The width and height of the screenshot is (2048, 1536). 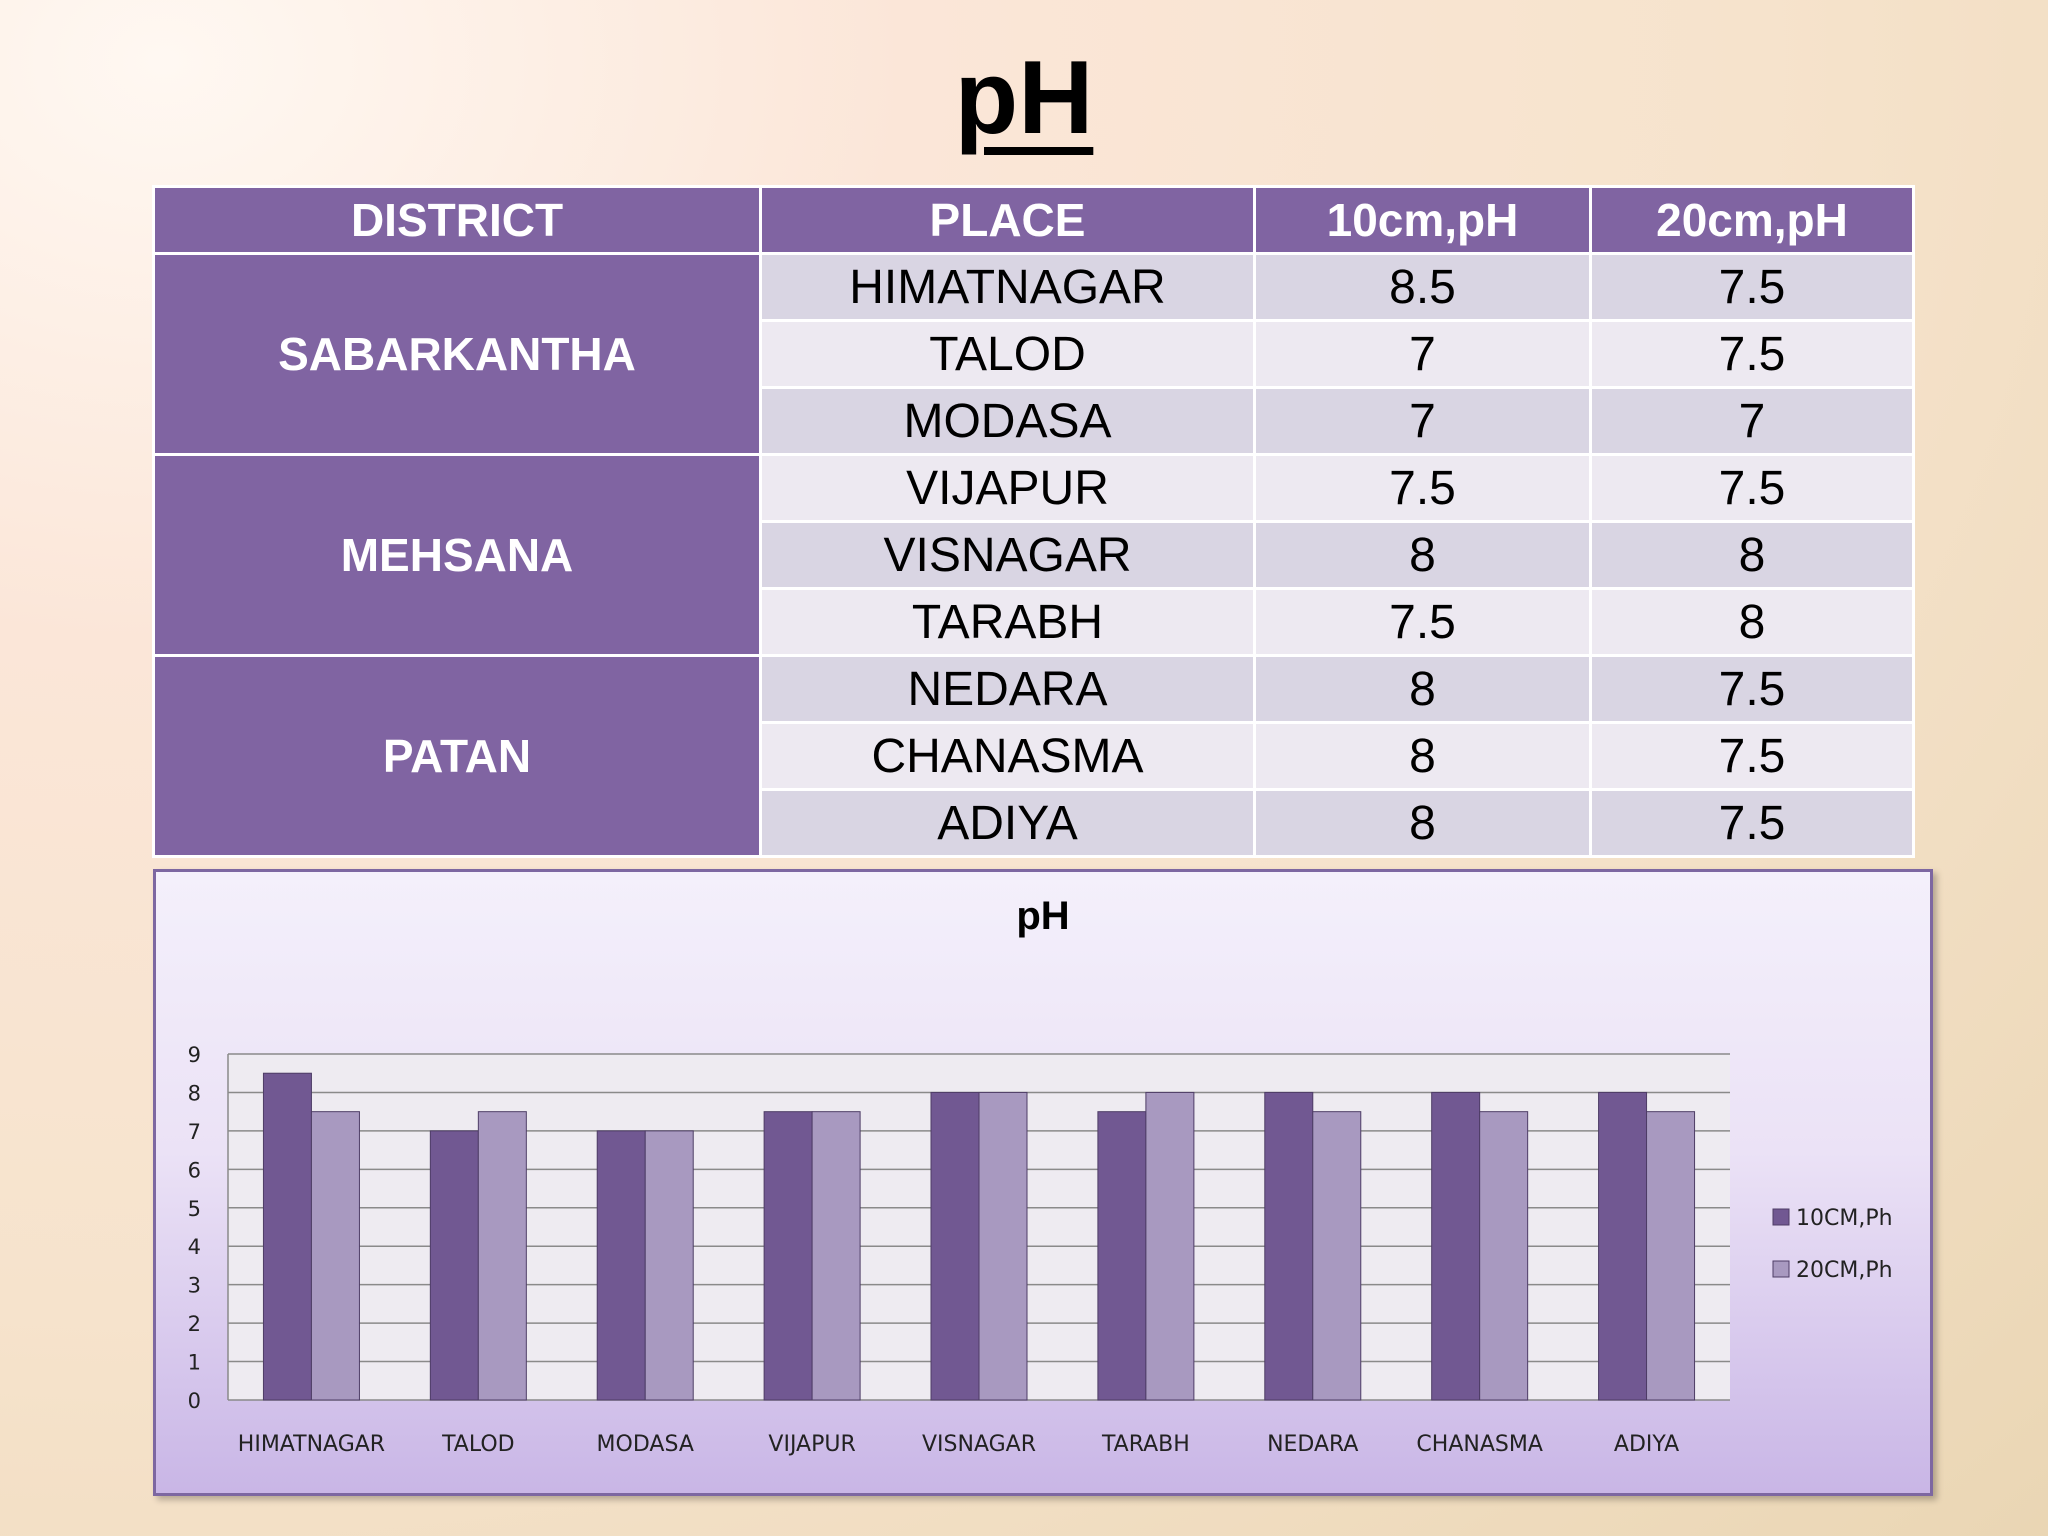 I want to click on table-row: ADIYA 8 7.5, so click(x=1034, y=823).